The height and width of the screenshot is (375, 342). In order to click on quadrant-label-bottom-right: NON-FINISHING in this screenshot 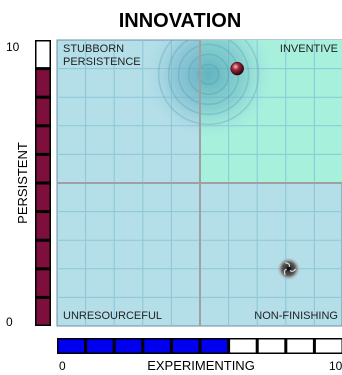, I will do `click(296, 316)`.